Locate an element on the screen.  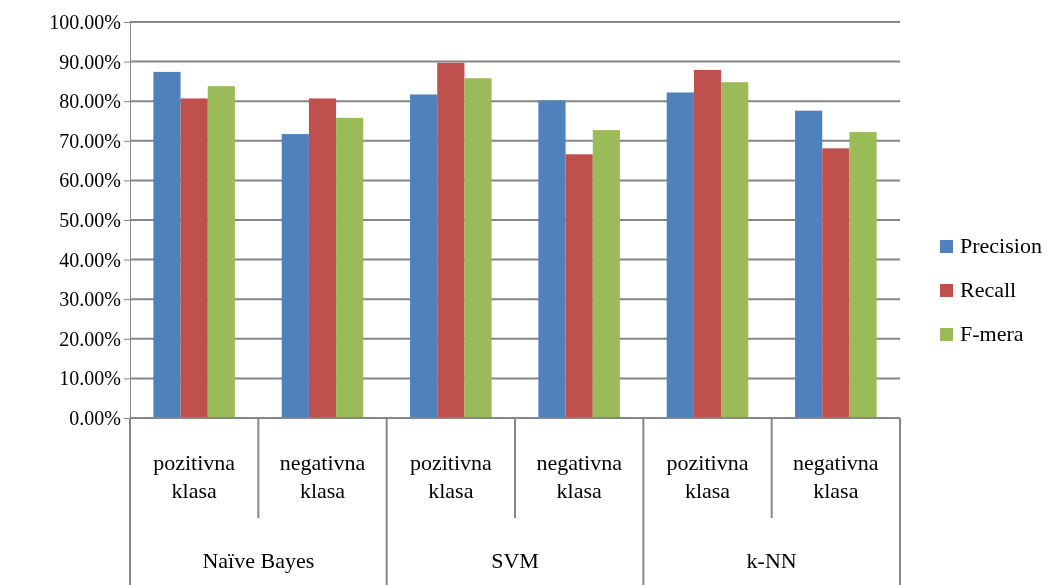
legend-label: F-mera is located at coordinates (992, 333).